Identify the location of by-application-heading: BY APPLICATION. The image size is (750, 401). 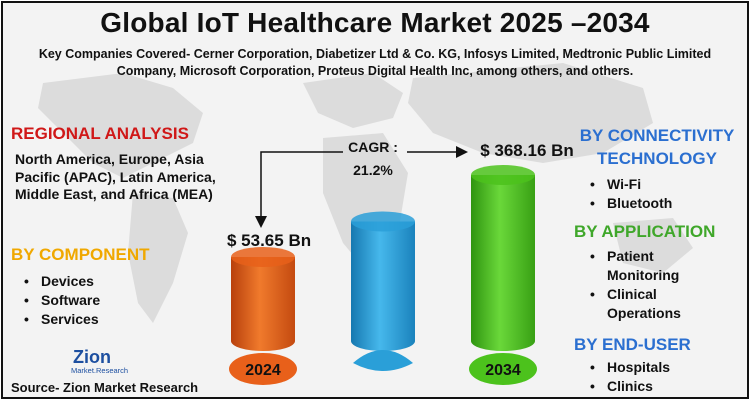
(645, 231).